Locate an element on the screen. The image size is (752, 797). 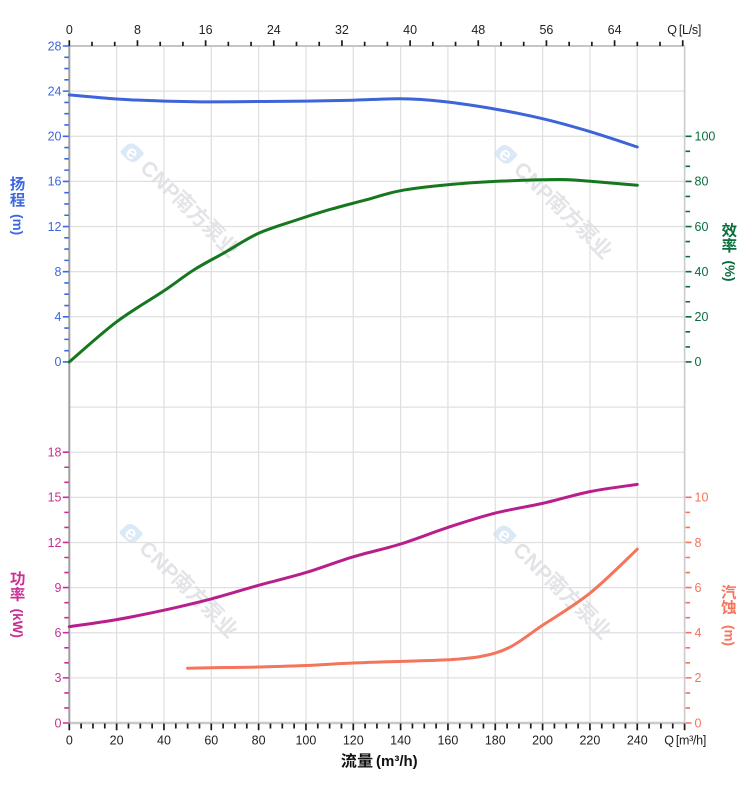
svg-text: 220 is located at coordinates (589, 741).